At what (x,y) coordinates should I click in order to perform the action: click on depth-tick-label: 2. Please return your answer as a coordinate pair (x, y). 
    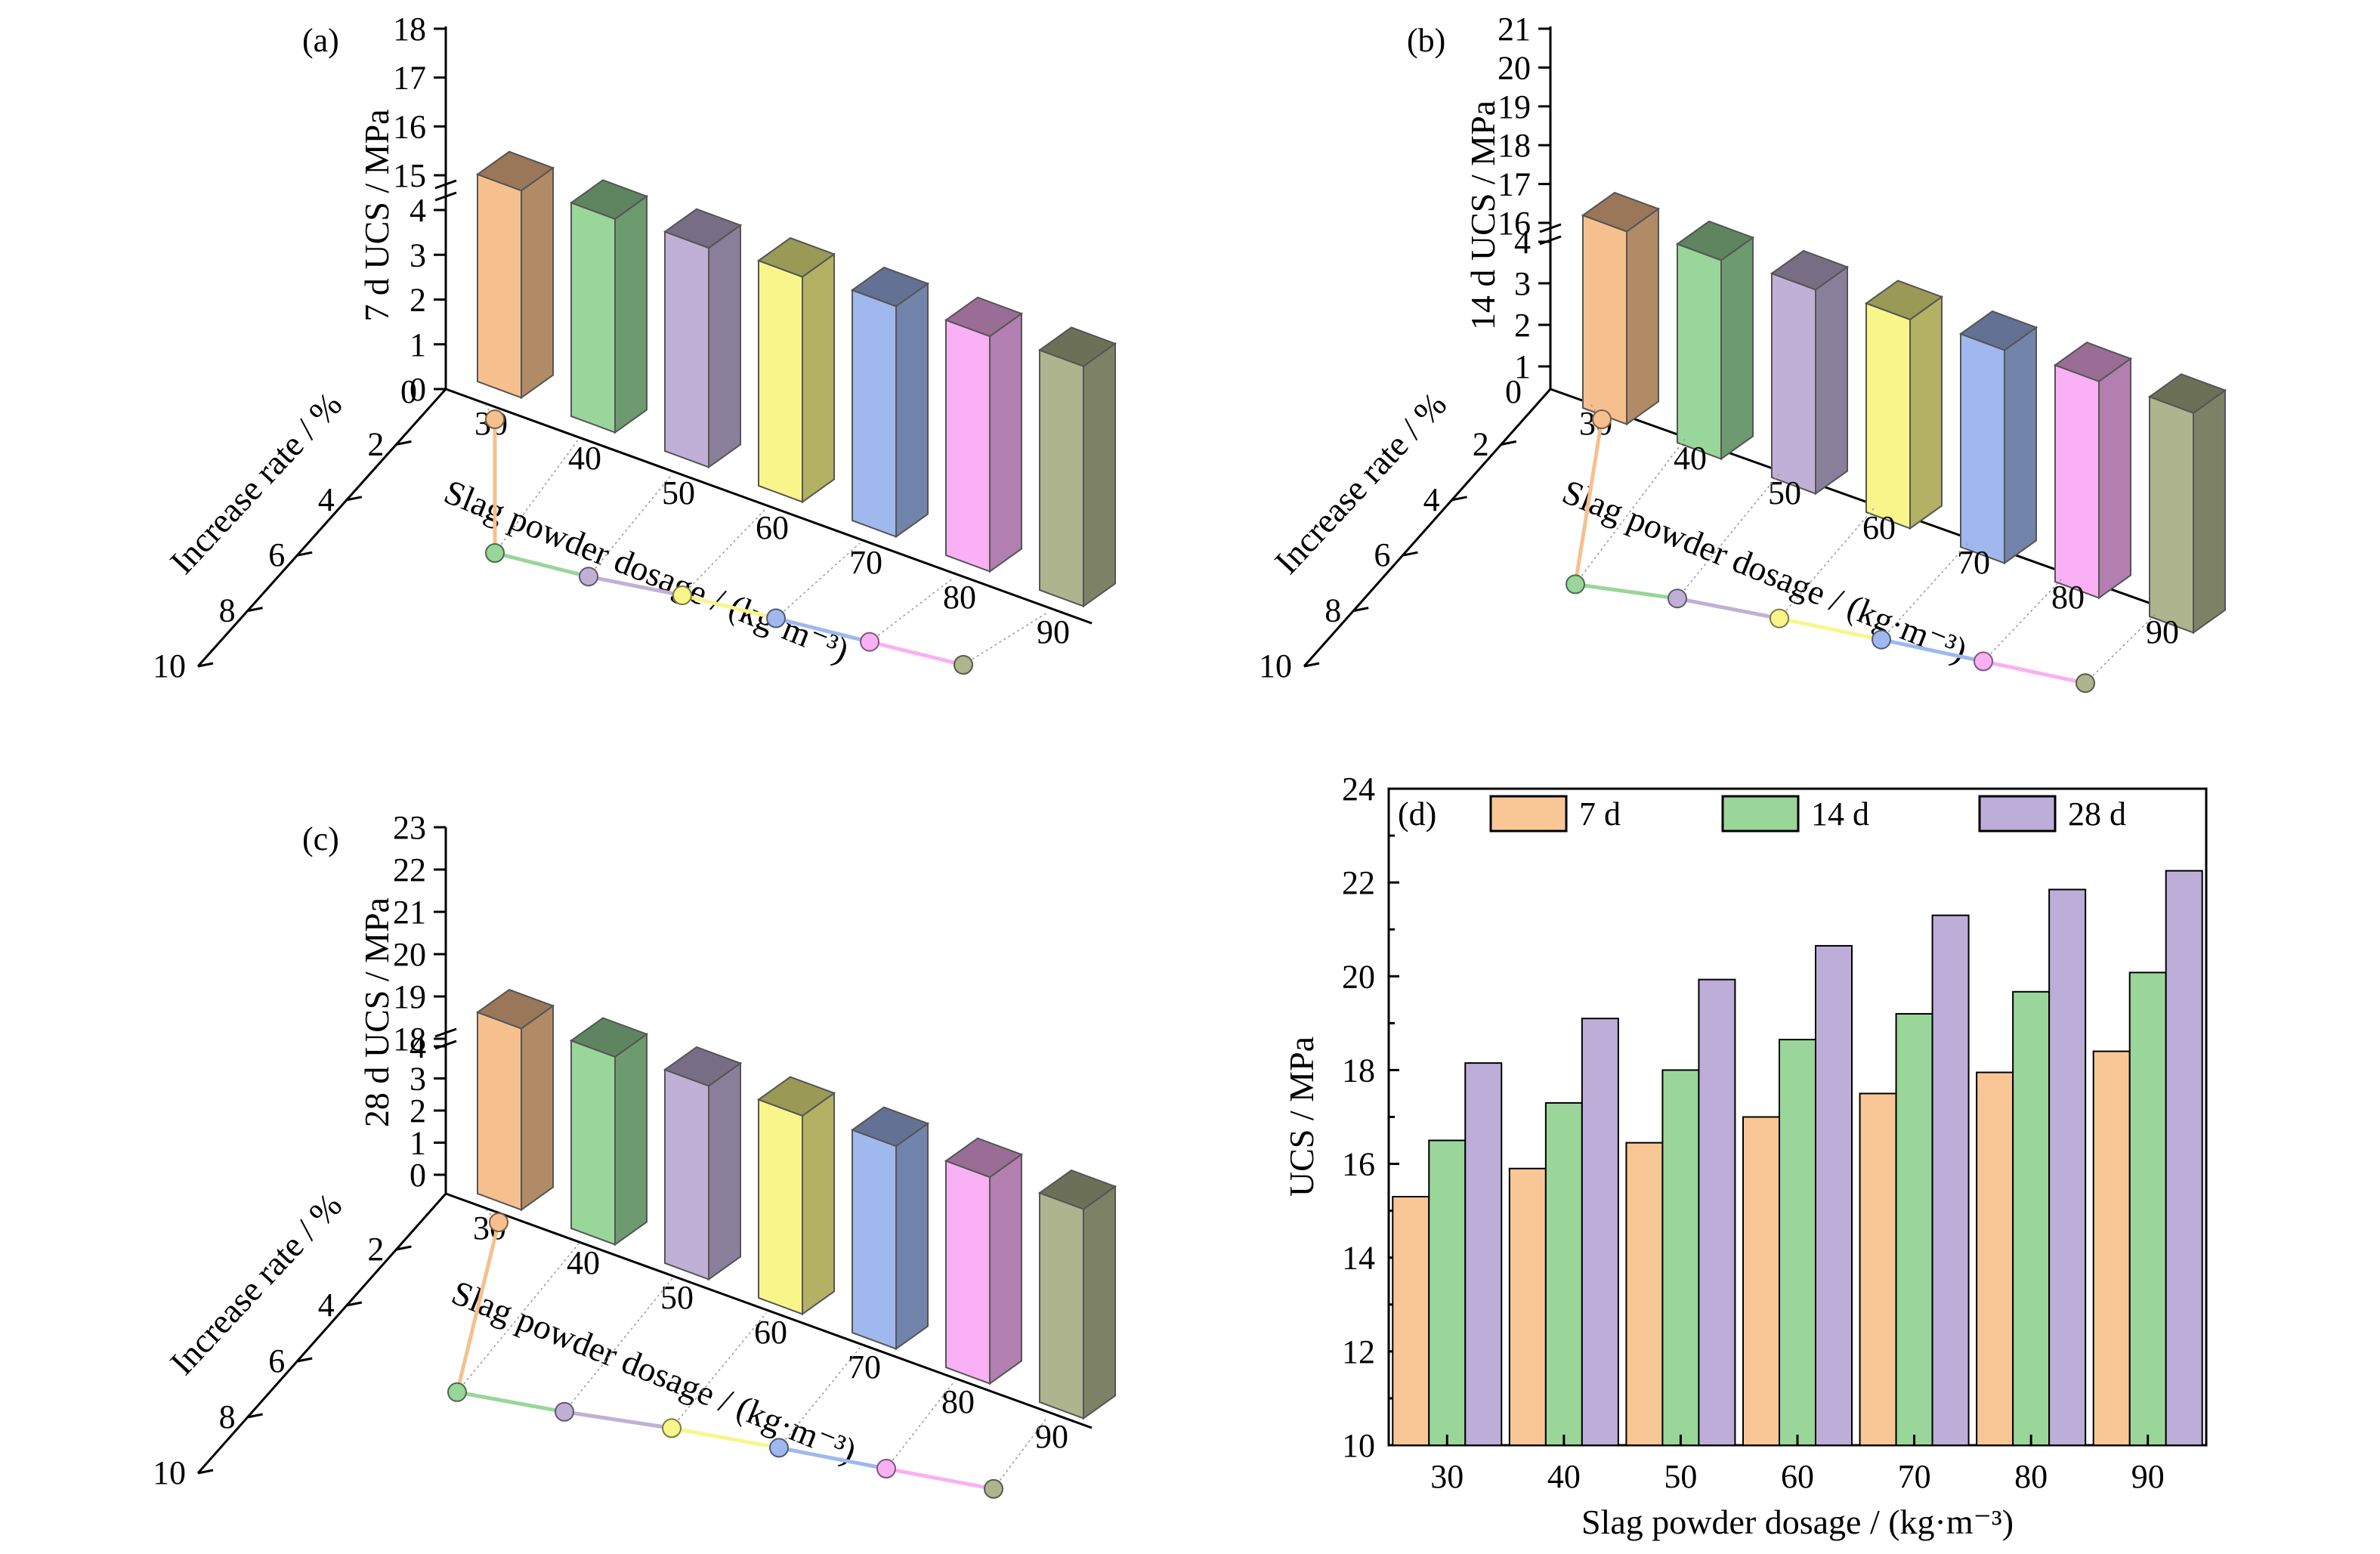
    Looking at the image, I should click on (375, 1249).